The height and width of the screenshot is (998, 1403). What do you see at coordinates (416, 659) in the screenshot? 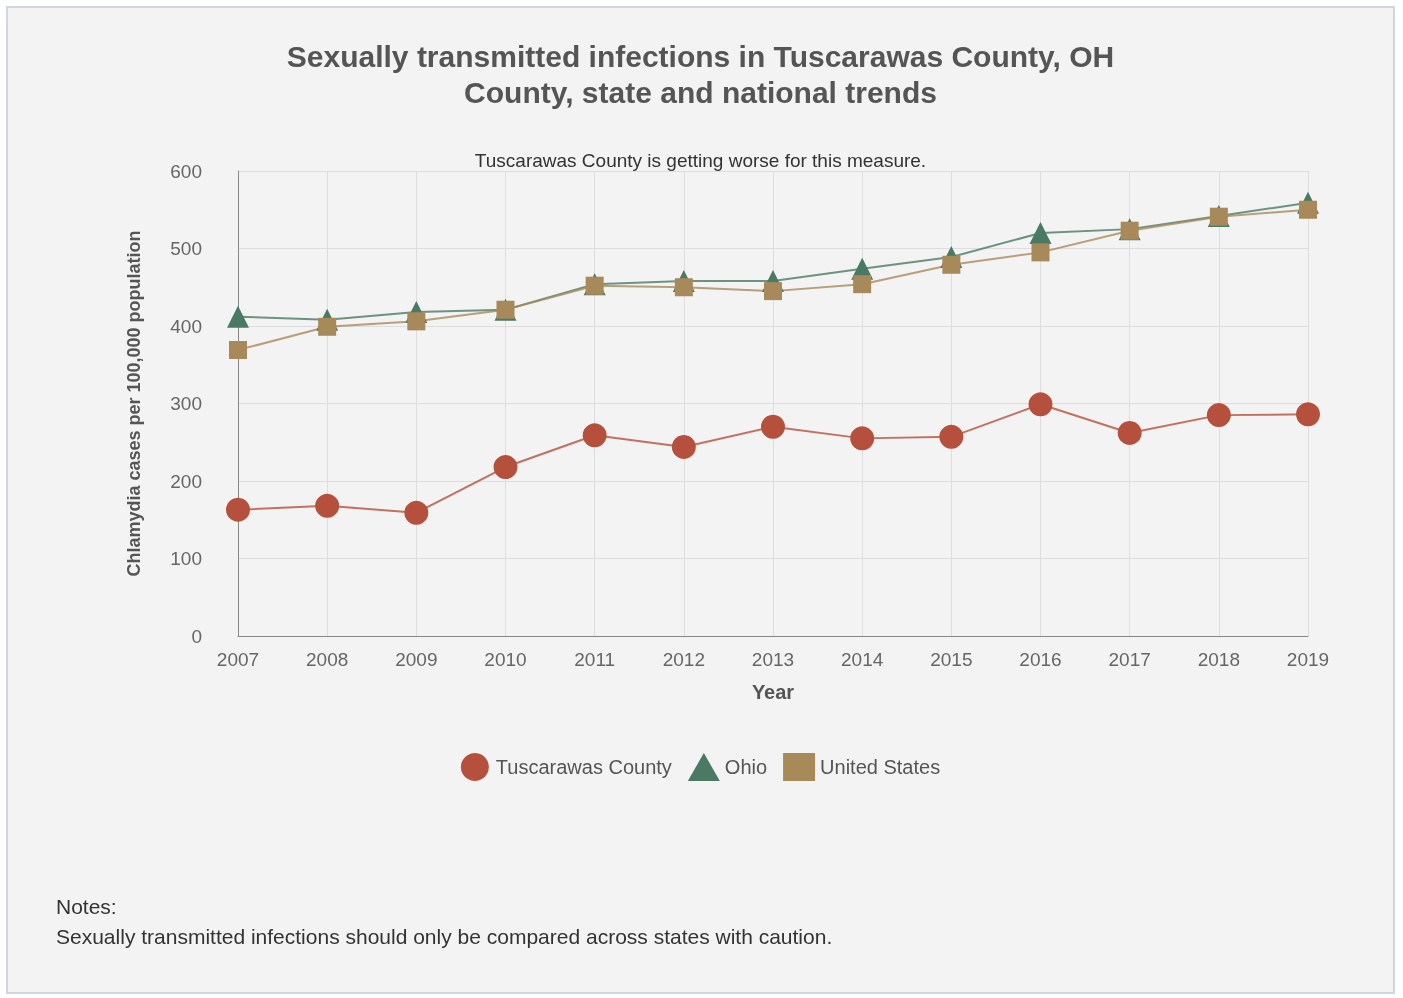
I see `x-tick-label: 2009` at bounding box center [416, 659].